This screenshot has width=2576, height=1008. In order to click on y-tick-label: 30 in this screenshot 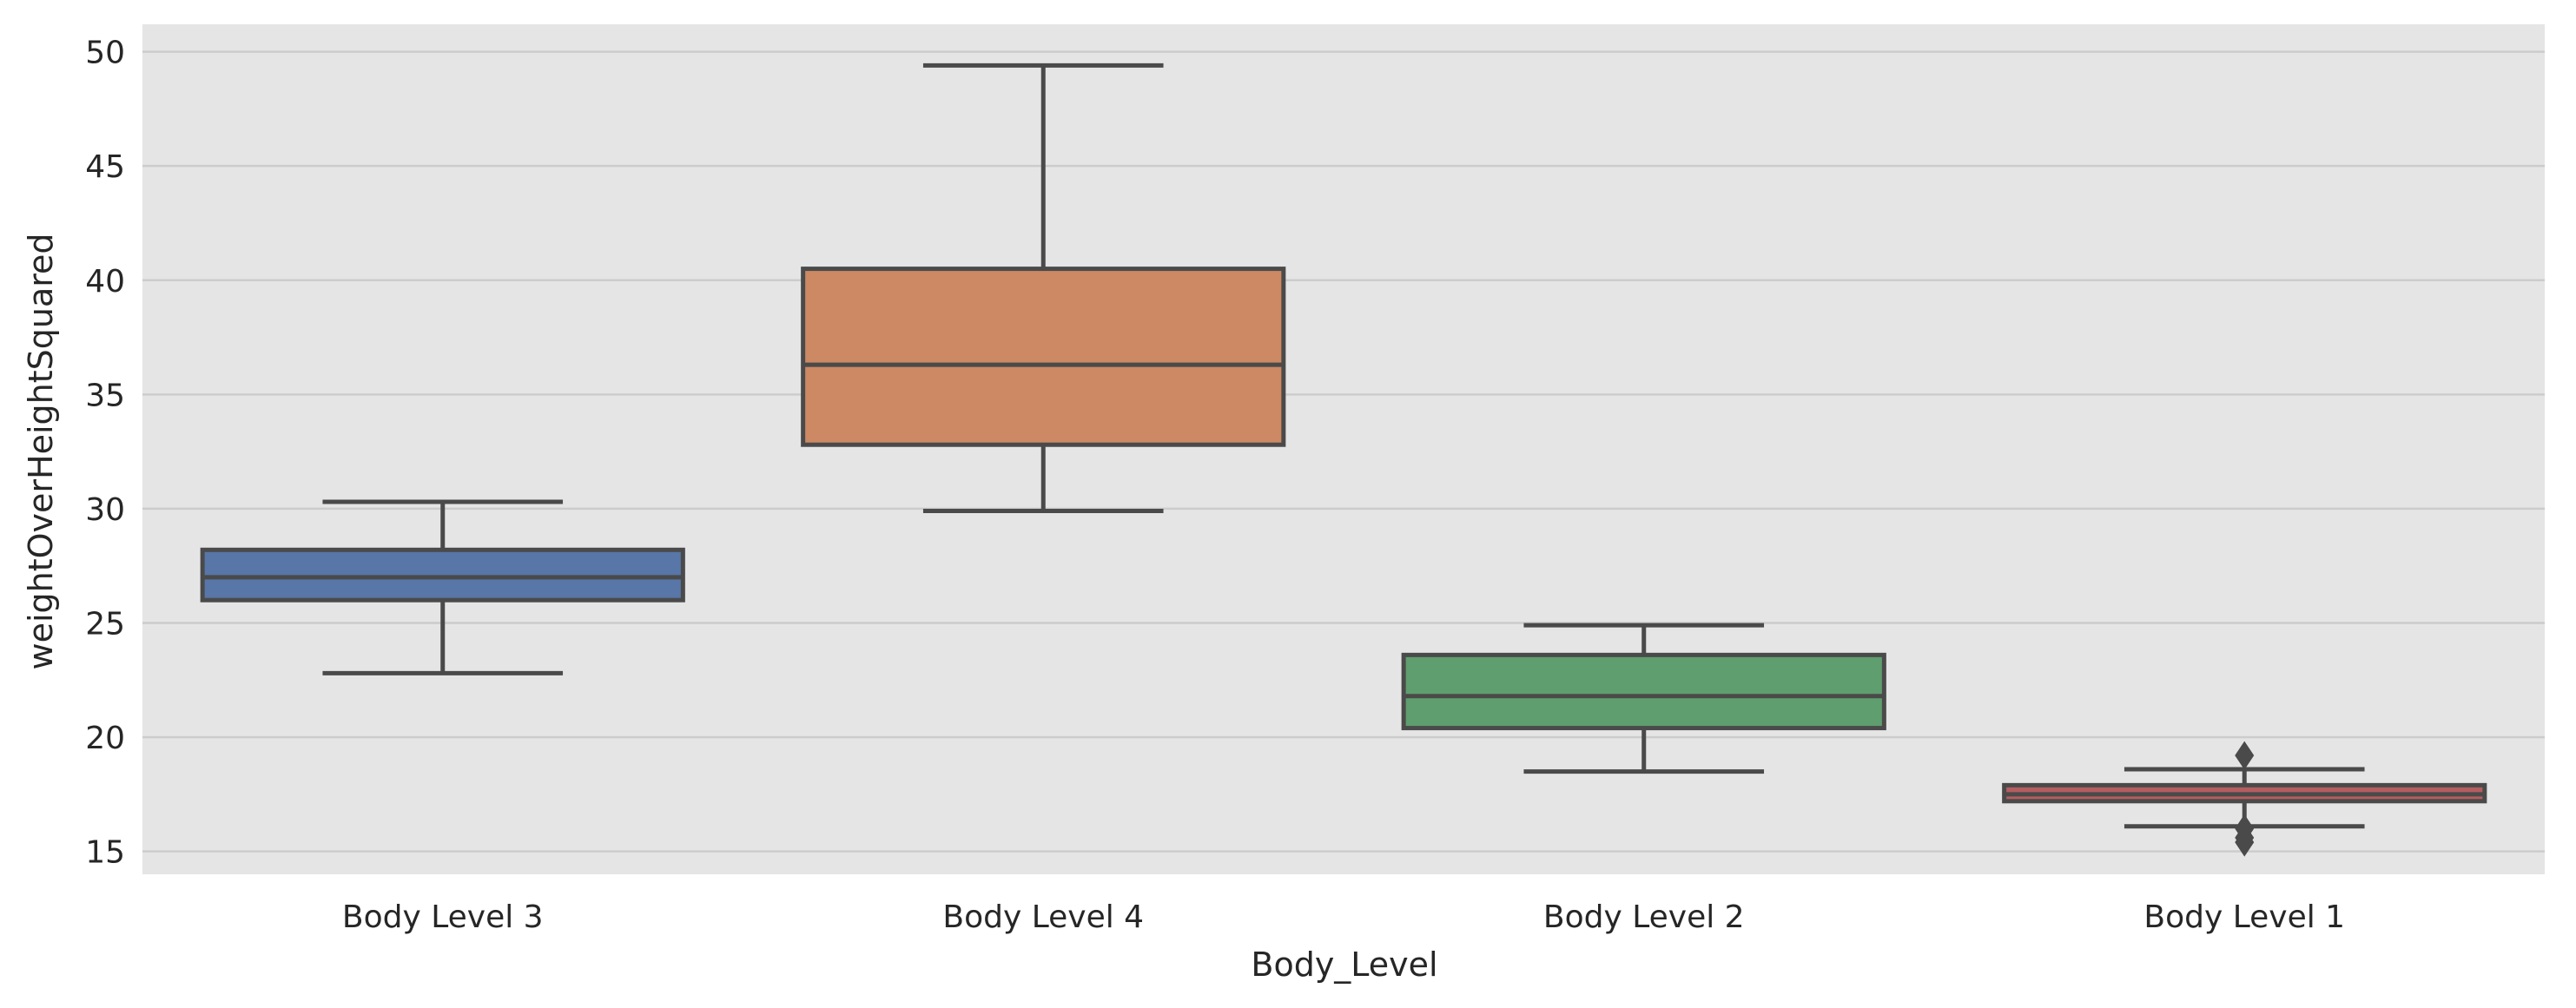, I will do `click(105, 510)`.